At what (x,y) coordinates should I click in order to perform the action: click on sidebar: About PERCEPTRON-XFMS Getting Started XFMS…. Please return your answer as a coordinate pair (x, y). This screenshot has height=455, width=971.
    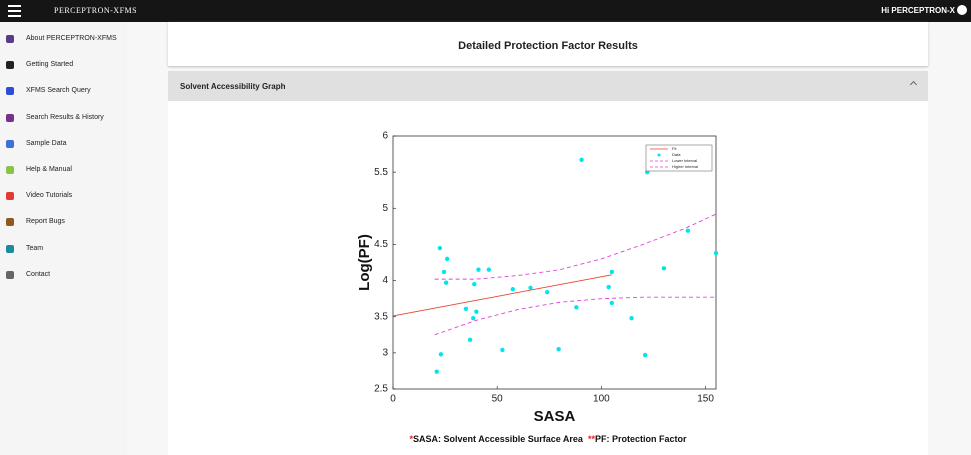
    Looking at the image, I should click on (63, 238).